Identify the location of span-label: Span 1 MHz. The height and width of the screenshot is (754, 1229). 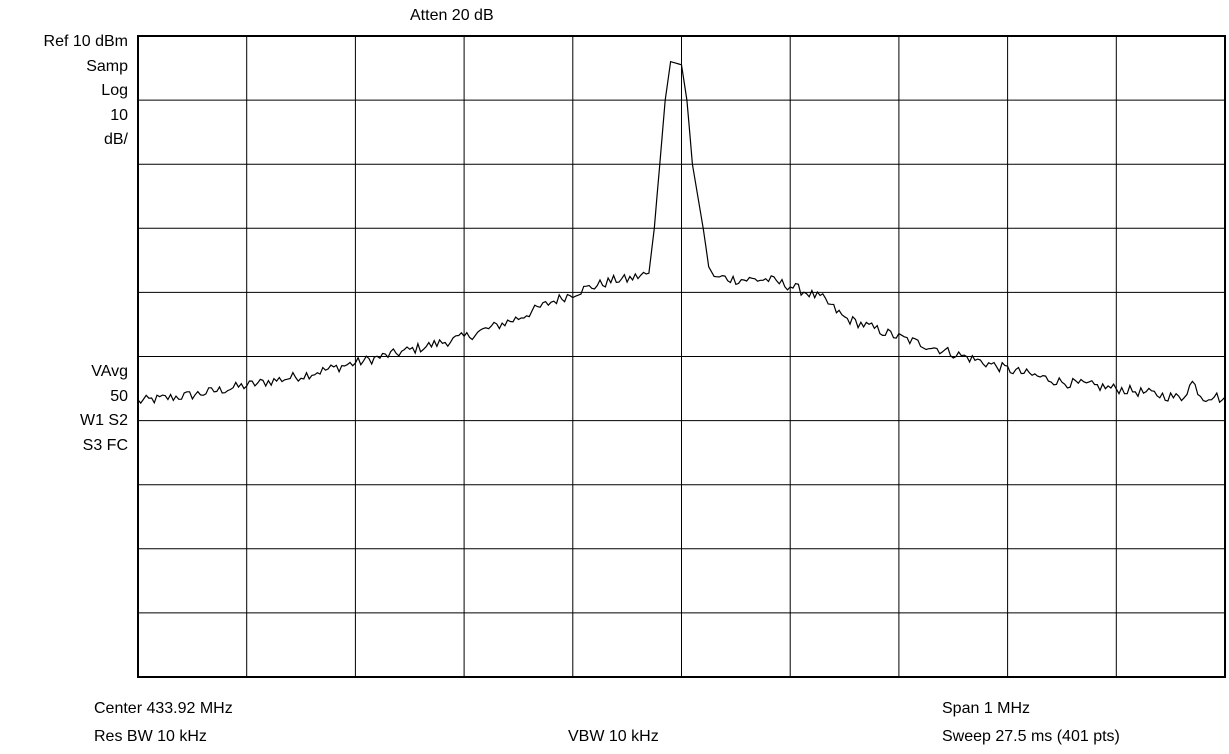
(986, 708).